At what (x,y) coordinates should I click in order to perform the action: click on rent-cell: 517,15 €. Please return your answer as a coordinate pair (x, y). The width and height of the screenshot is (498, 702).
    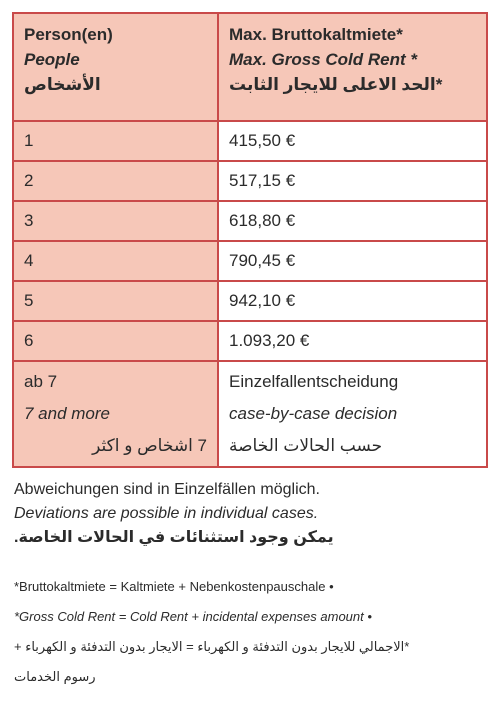
    Looking at the image, I should click on (352, 181).